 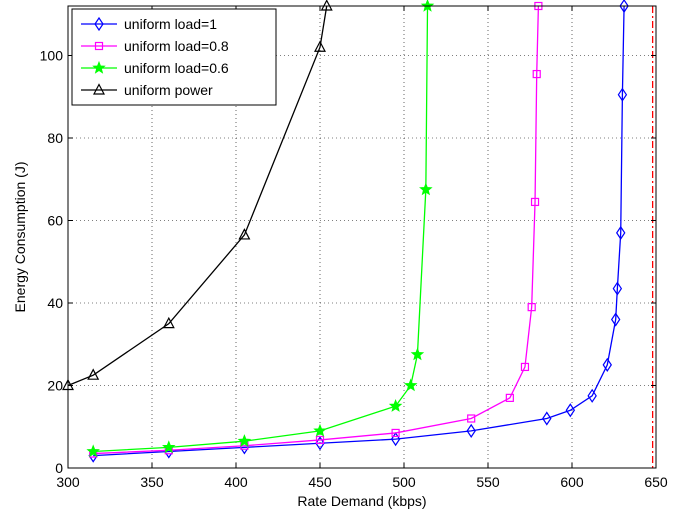 What do you see at coordinates (168, 90) in the screenshot?
I see `legend-label: uniform power` at bounding box center [168, 90].